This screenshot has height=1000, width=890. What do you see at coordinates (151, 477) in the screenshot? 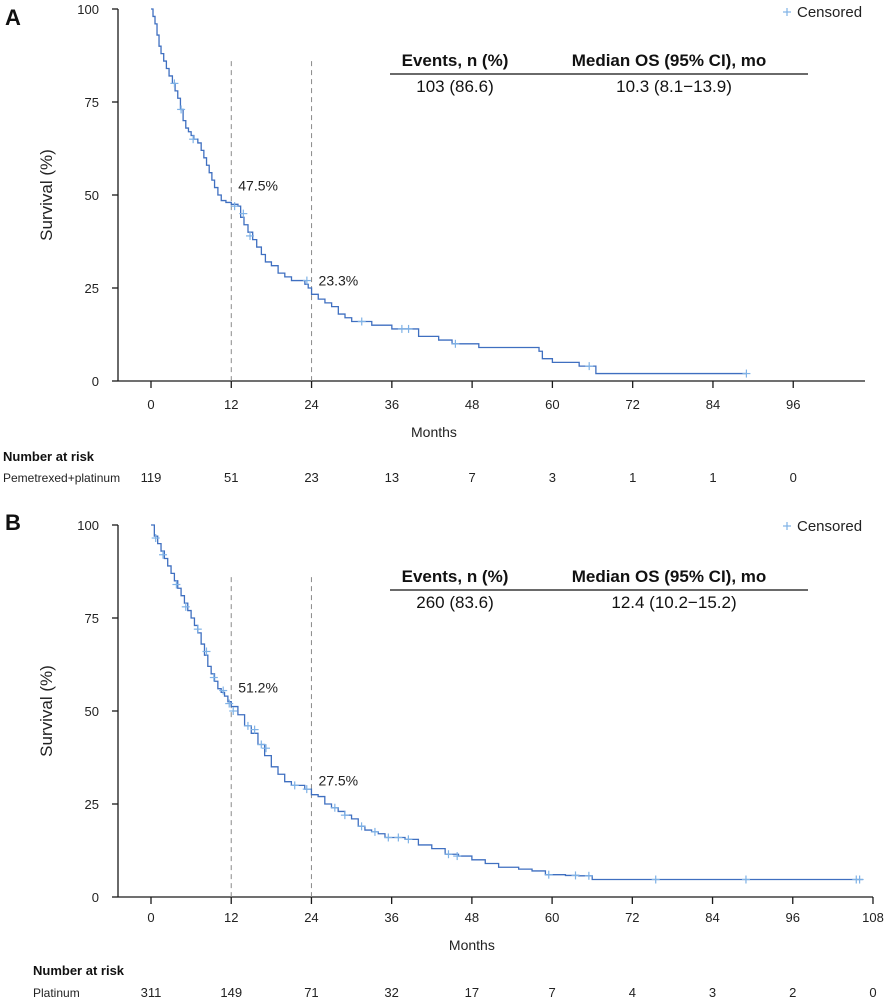
I see `risk-count: 119` at bounding box center [151, 477].